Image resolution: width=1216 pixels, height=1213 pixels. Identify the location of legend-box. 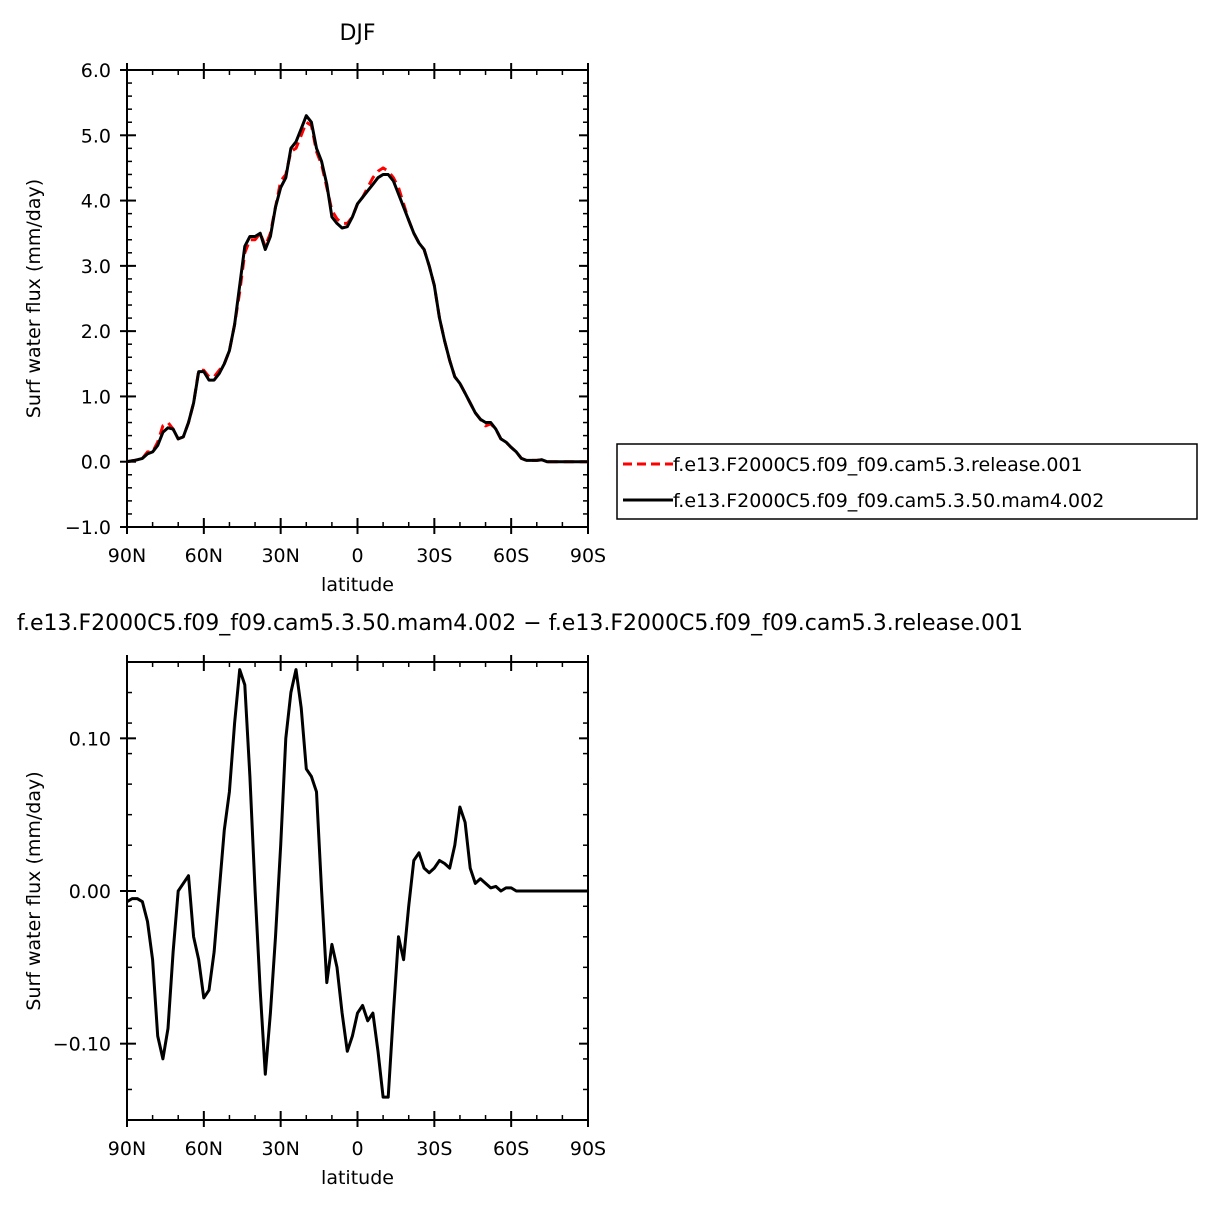
(907, 481).